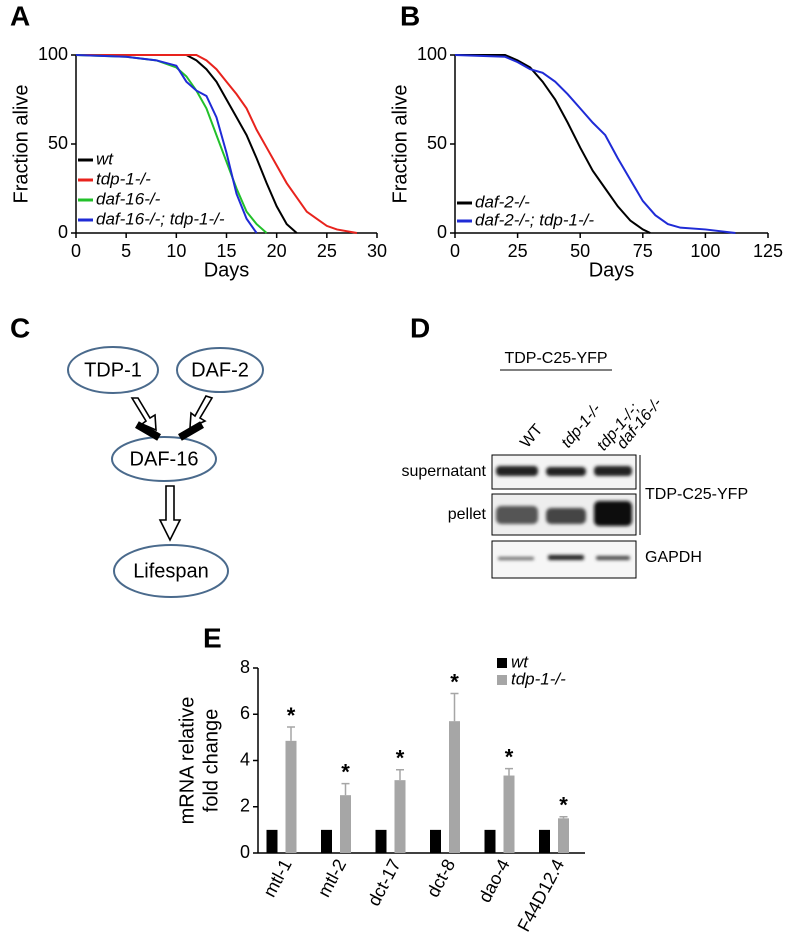 The height and width of the screenshot is (948, 794). What do you see at coordinates (187, 761) in the screenshot?
I see `y-axis-title: mRNA relative` at bounding box center [187, 761].